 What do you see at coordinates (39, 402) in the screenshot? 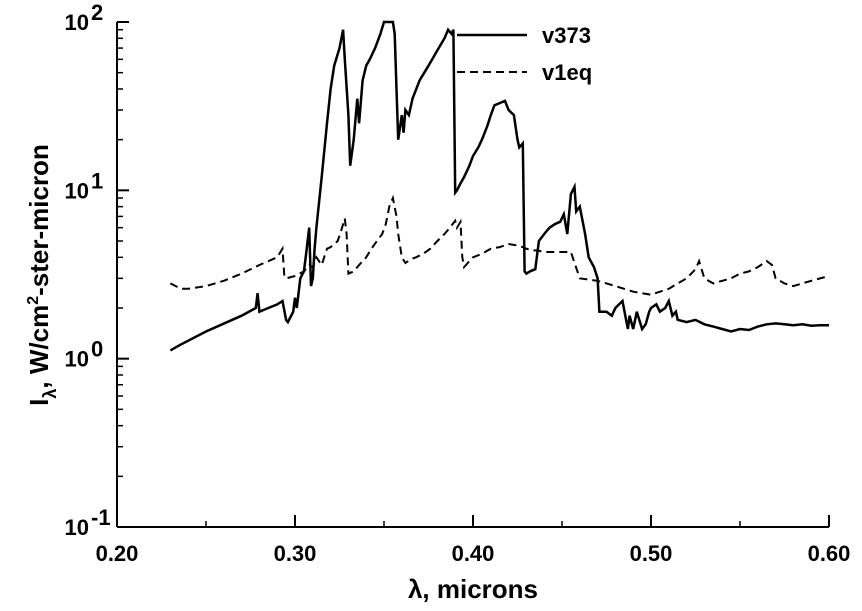
I see `y-axis-title-main: I` at bounding box center [39, 402].